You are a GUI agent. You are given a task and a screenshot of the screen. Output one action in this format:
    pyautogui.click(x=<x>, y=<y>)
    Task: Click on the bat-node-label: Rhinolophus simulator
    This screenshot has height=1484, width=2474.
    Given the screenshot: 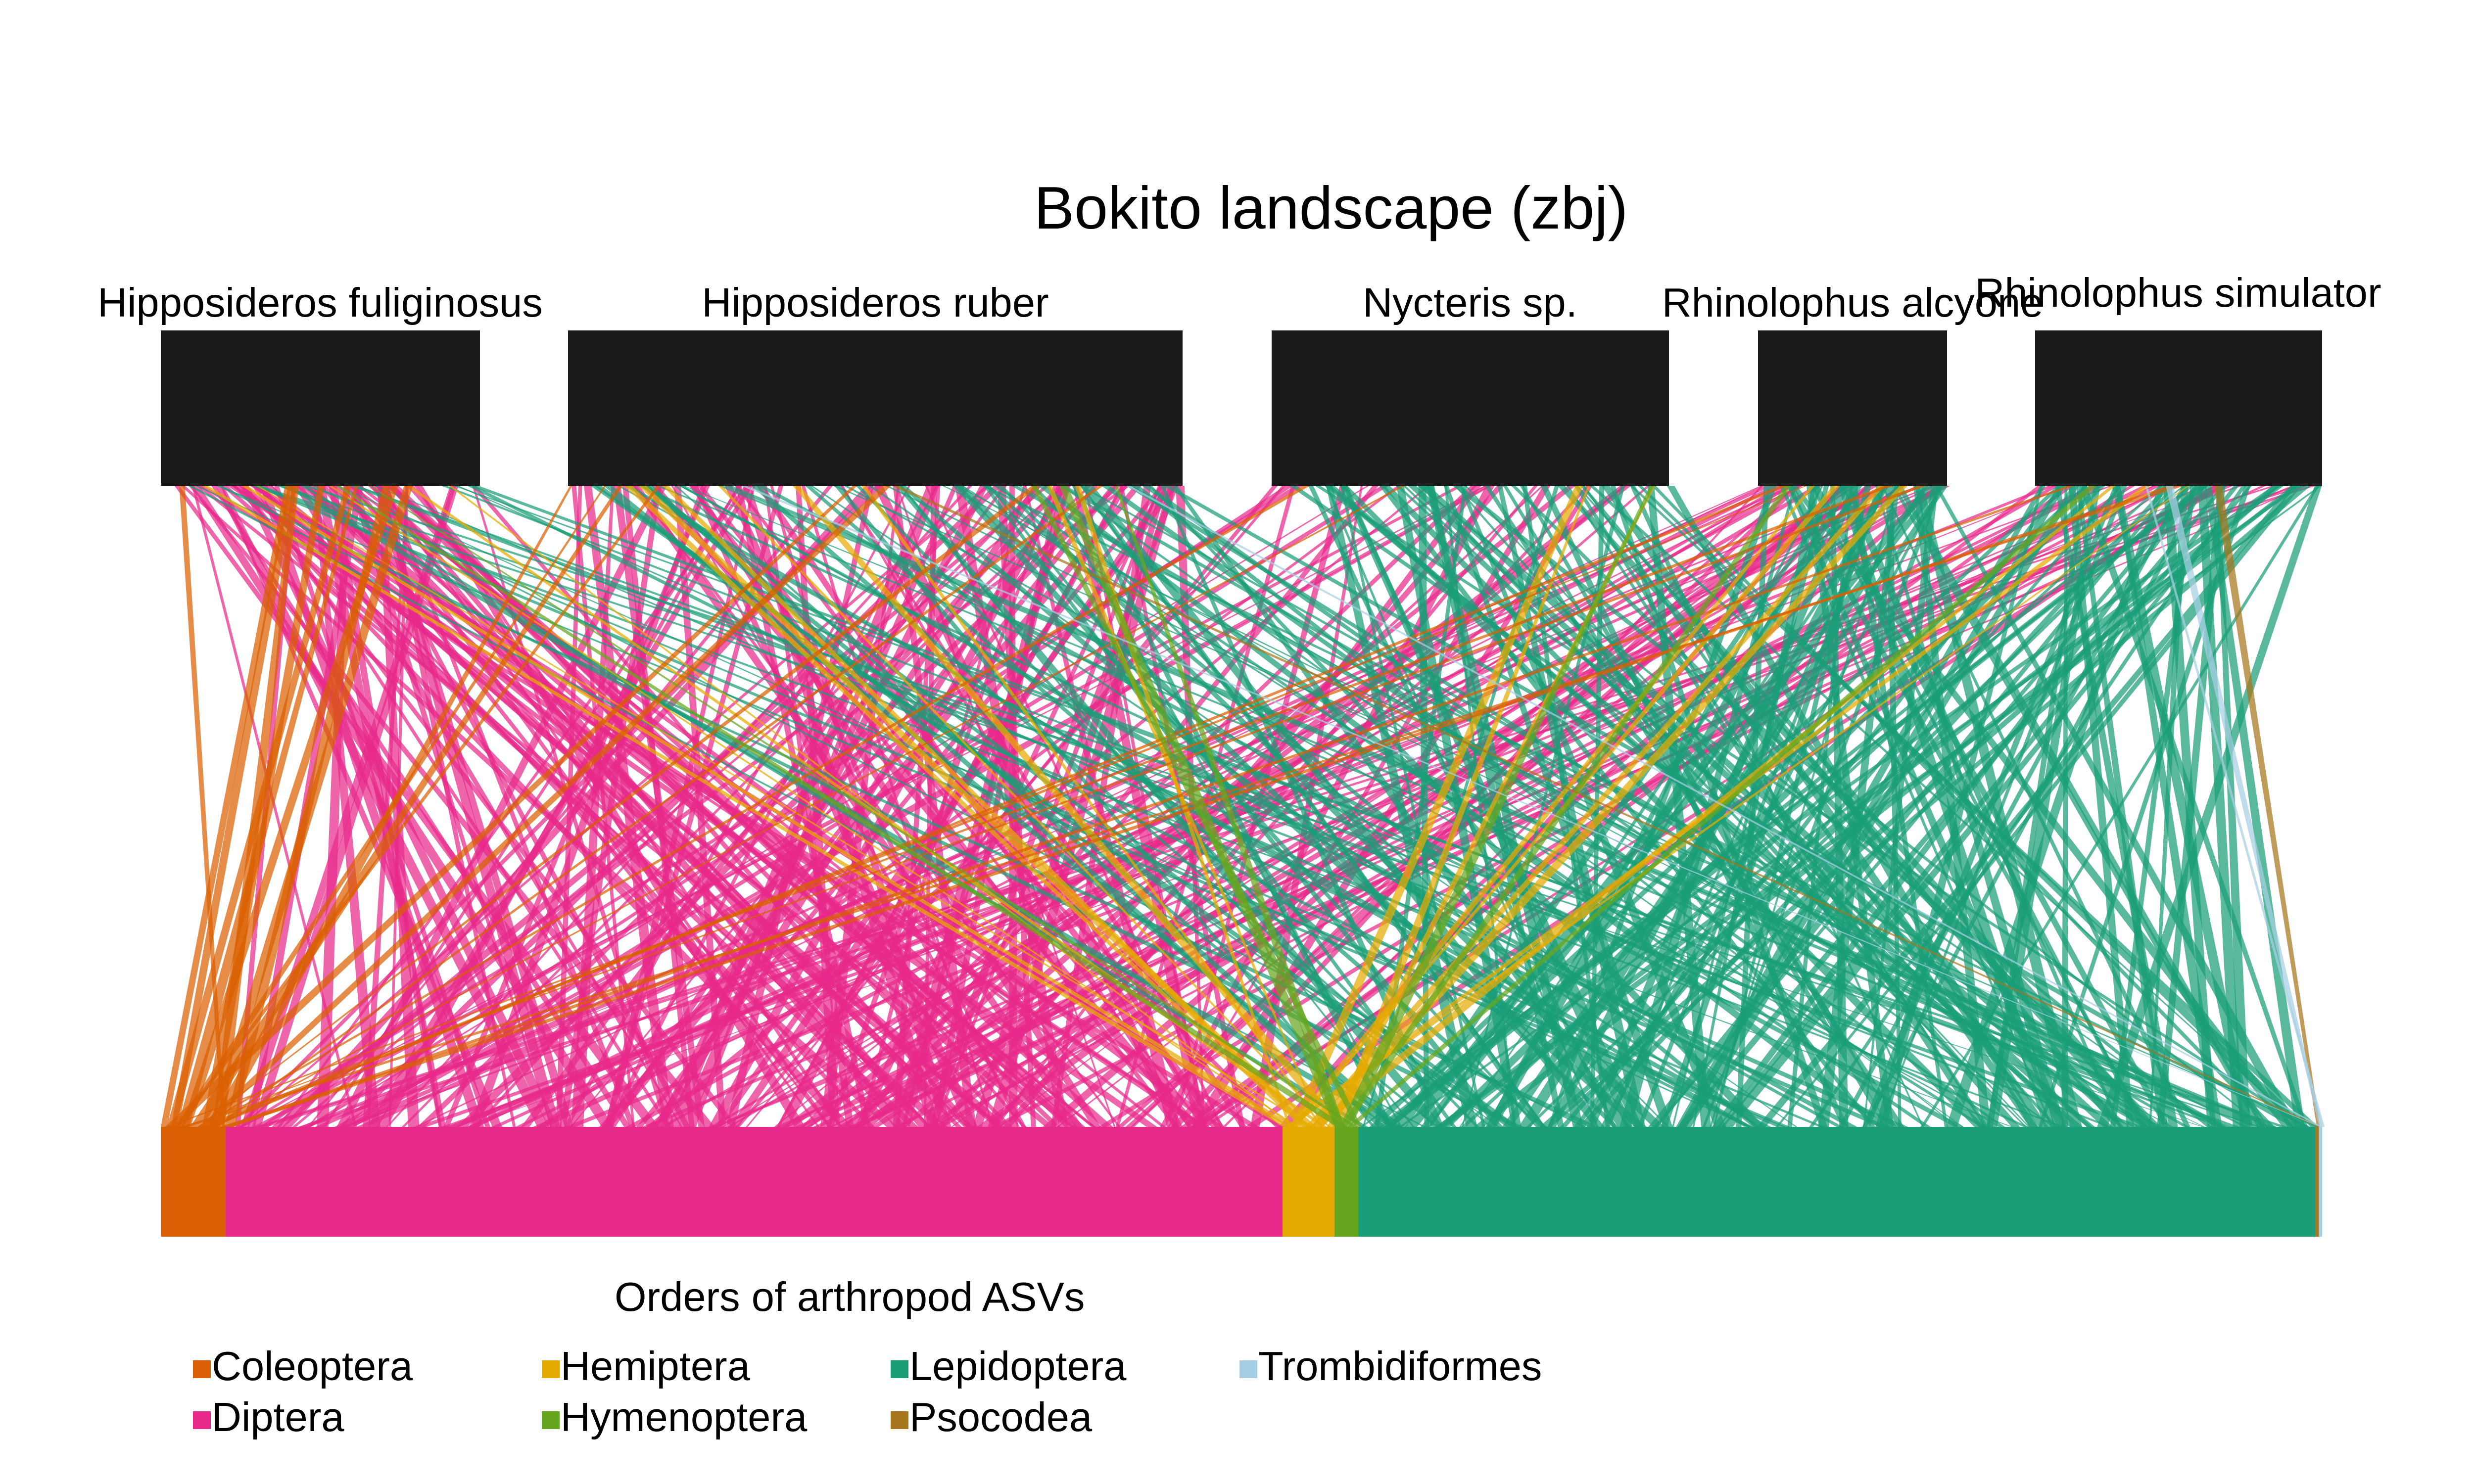 What is the action you would take?
    pyautogui.click(x=2178, y=293)
    